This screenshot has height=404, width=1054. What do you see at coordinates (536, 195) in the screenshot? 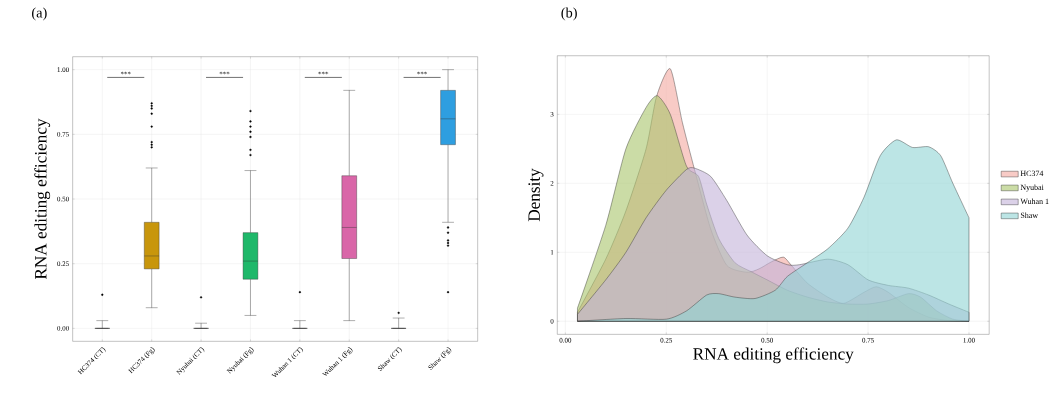
I see `y-axis-title: Density` at bounding box center [536, 195].